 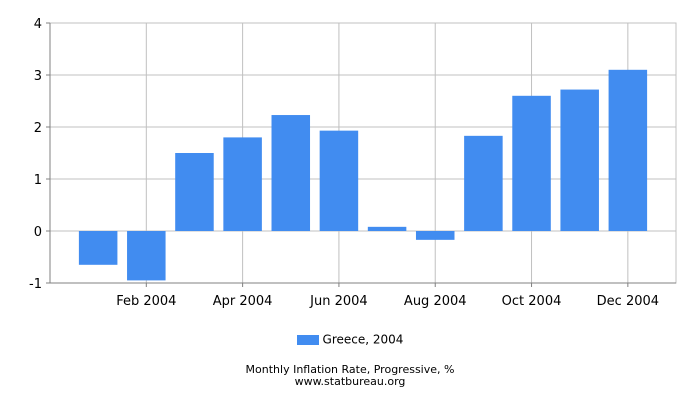 What do you see at coordinates (350, 381) in the screenshot?
I see `source-url: www.statbureau.org` at bounding box center [350, 381].